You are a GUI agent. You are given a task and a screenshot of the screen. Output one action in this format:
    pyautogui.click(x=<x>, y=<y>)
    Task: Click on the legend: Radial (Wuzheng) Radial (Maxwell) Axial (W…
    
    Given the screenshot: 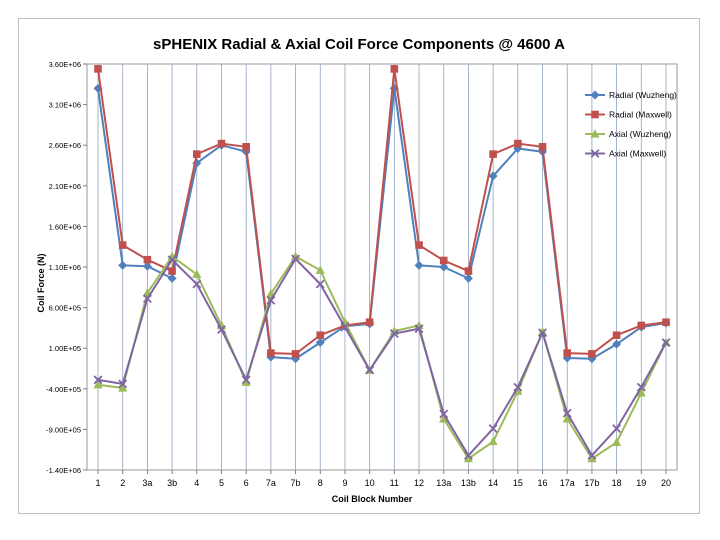 What is the action you would take?
    pyautogui.click(x=631, y=124)
    